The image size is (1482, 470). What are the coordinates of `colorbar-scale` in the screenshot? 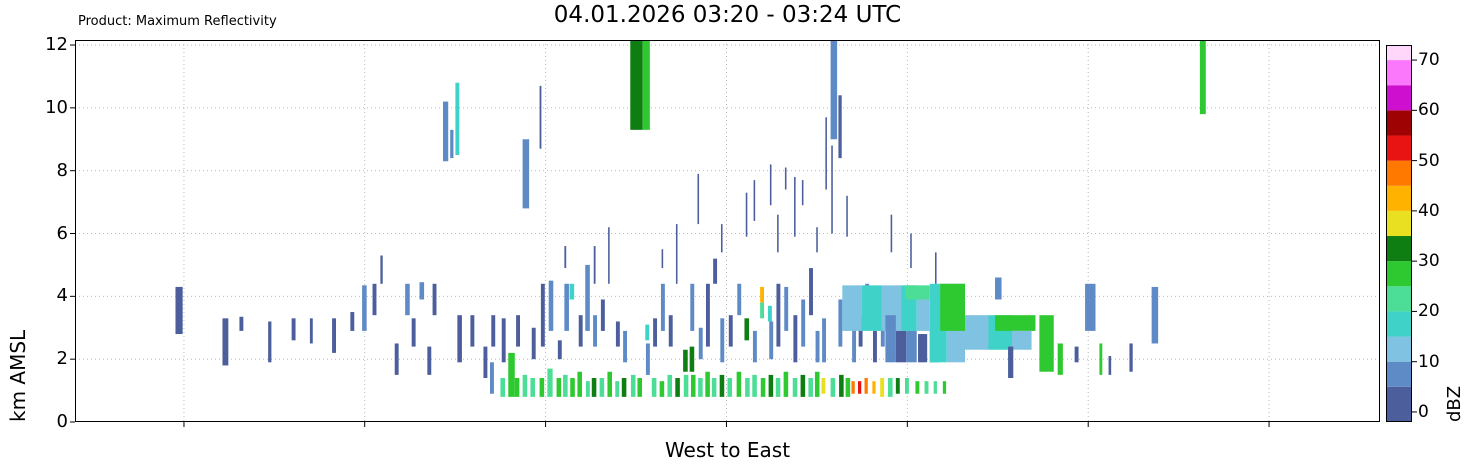 It's located at (1401, 233).